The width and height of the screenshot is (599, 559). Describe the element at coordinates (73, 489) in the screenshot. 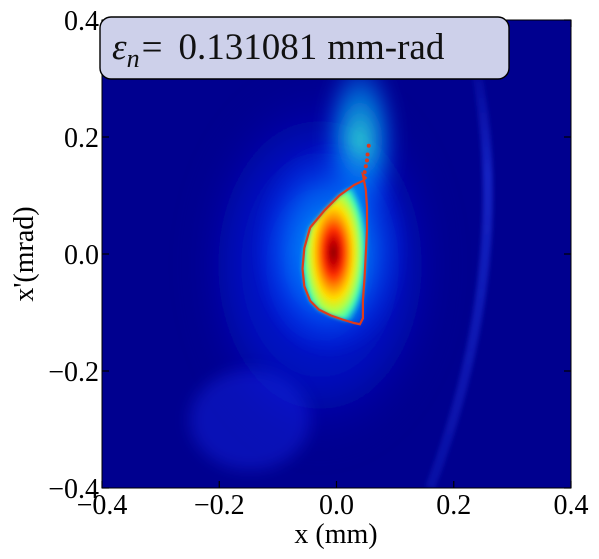

I see `y-tick-label: −0.4` at that location.